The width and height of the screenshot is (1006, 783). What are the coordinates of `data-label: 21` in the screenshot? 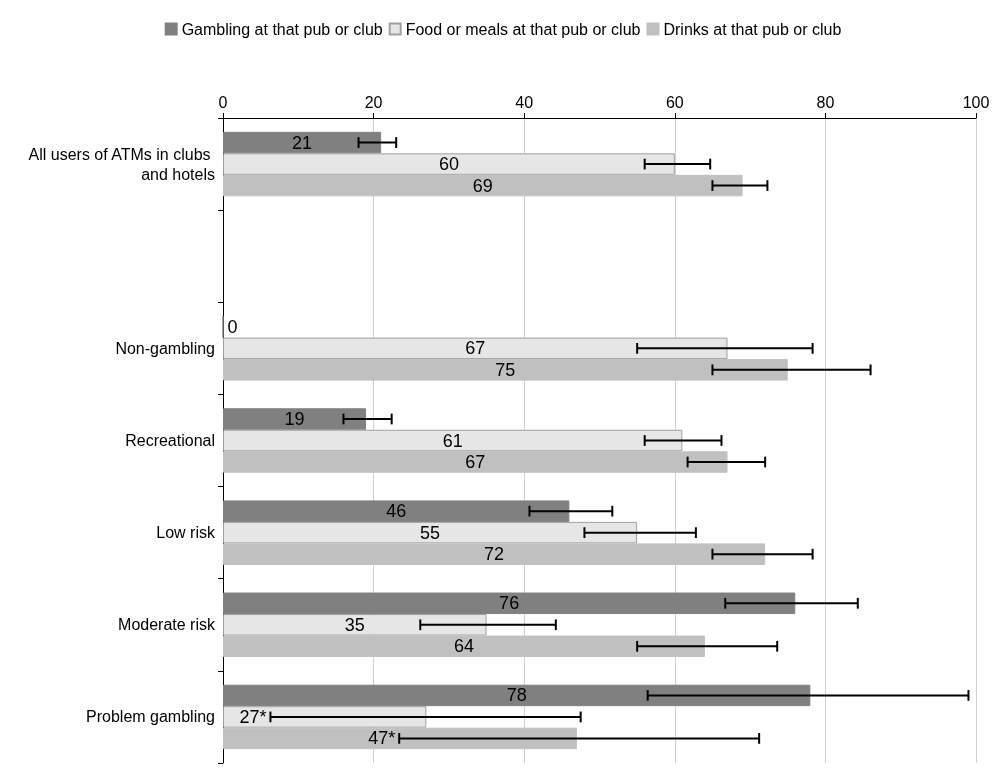 It's located at (302, 142).